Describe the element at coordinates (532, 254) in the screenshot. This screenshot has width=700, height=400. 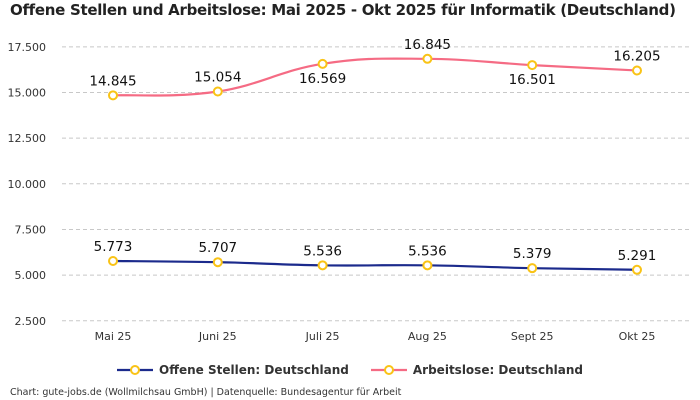
I see `data-label: 5.379` at that location.